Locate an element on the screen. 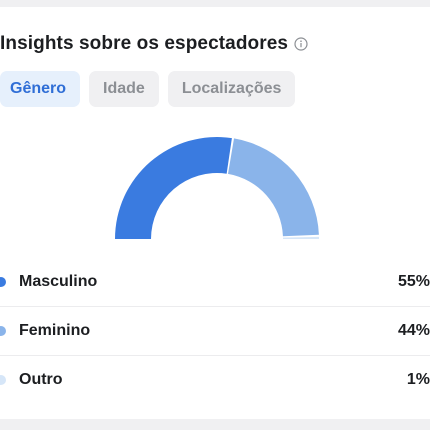  legend-row-feminino: Feminino 44% is located at coordinates (215, 331).